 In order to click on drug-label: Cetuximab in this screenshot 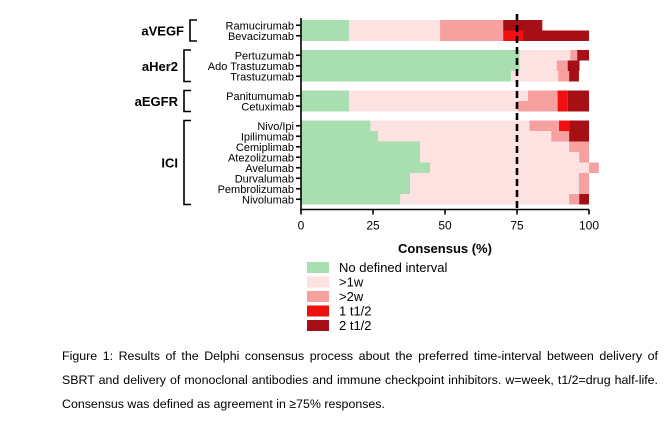, I will do `click(267, 107)`.